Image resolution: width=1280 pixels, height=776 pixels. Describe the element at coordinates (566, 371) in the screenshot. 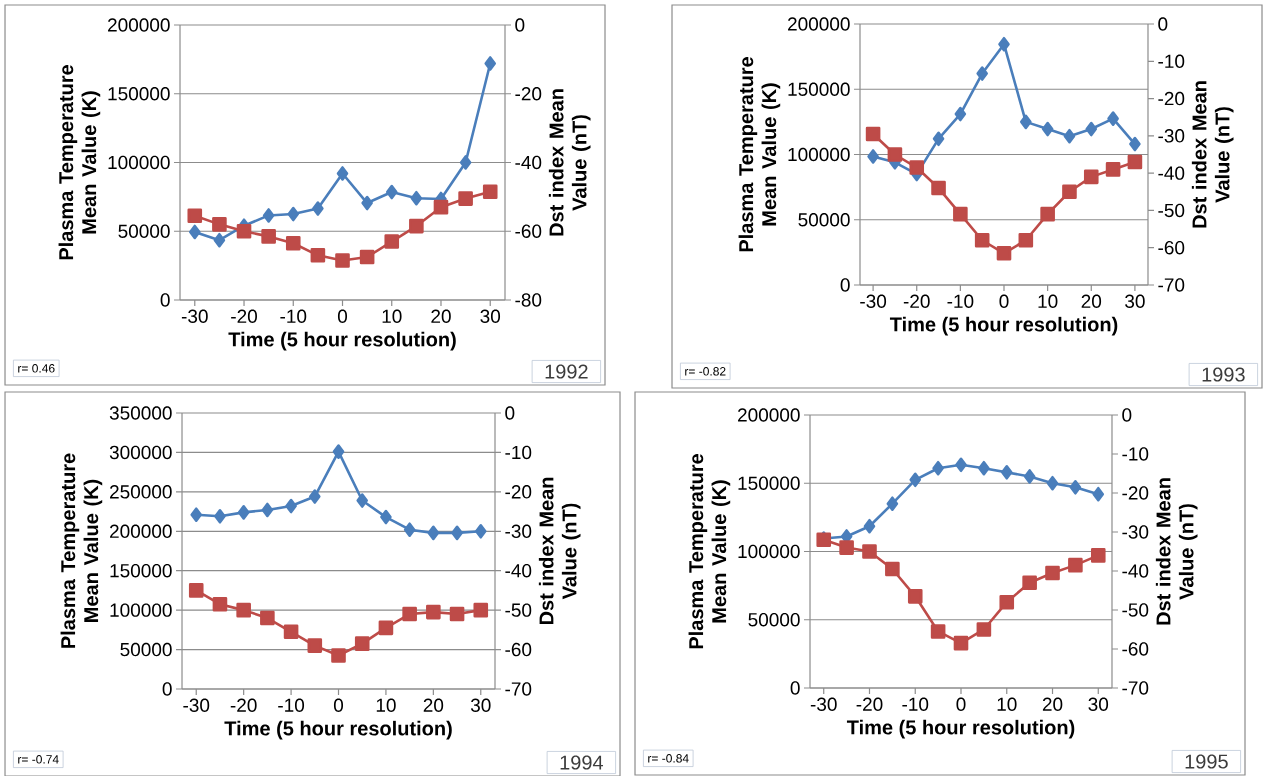

I see `text: 1992` at that location.